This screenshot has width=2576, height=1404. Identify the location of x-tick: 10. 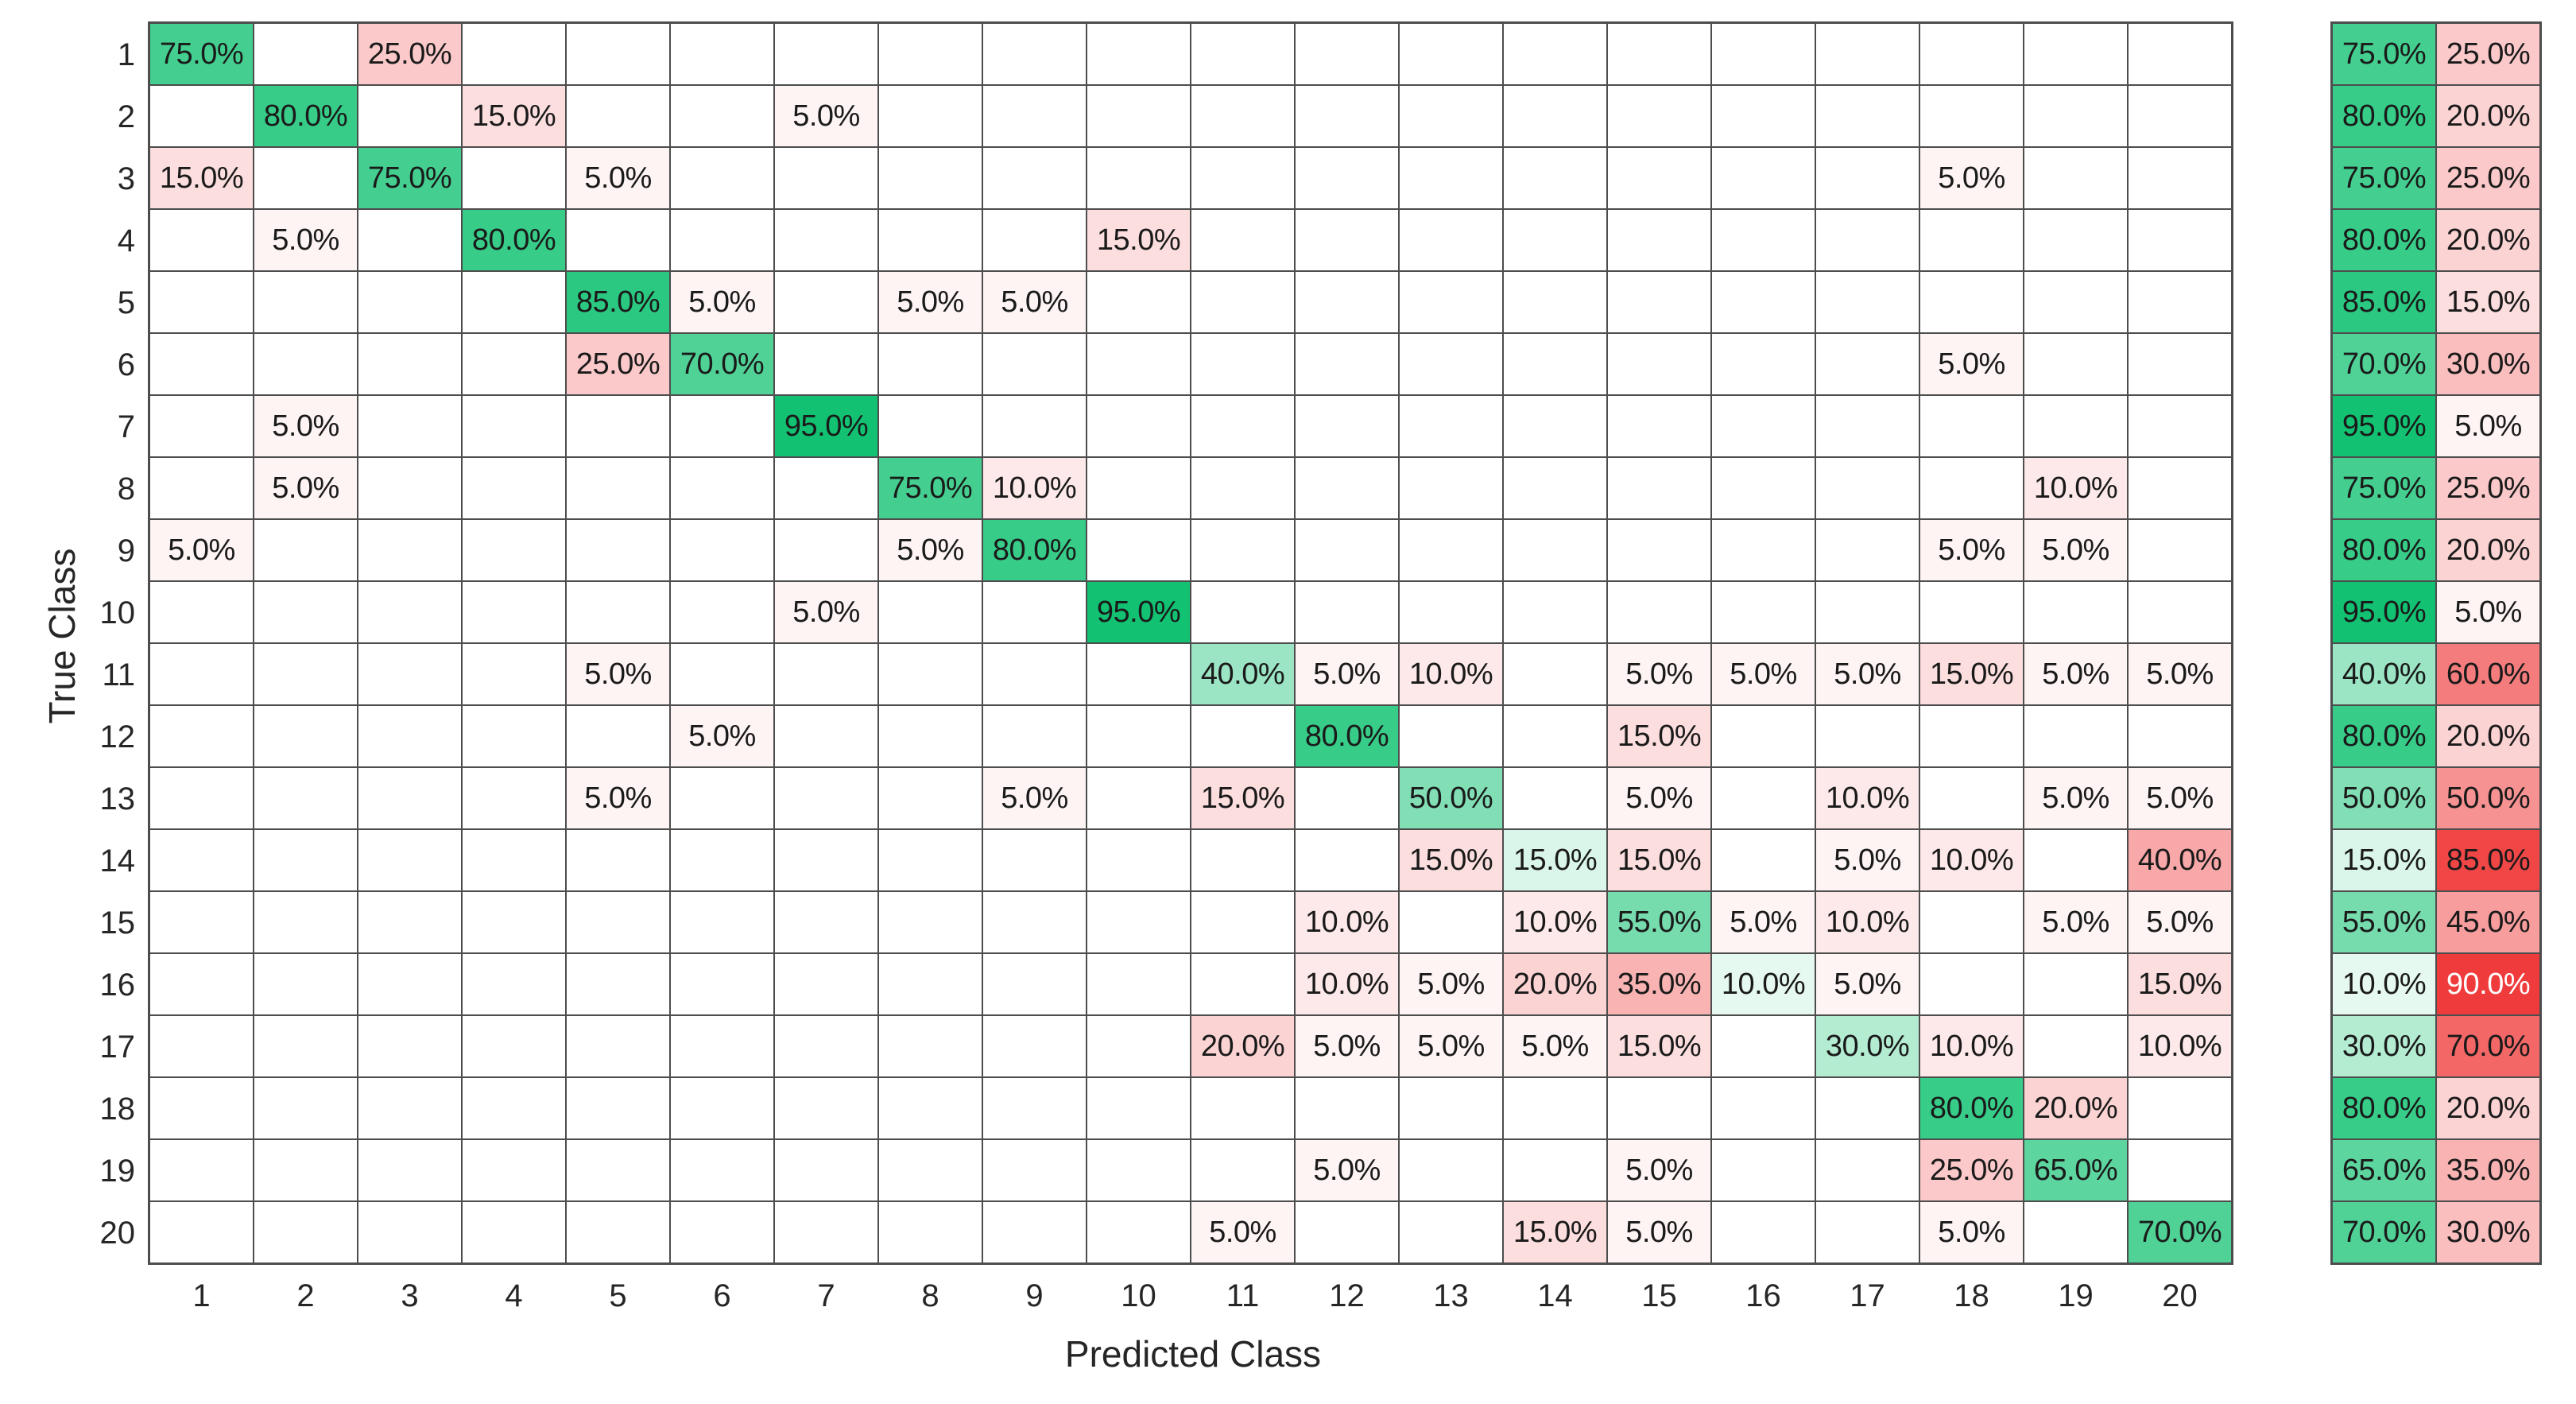
(1138, 1295).